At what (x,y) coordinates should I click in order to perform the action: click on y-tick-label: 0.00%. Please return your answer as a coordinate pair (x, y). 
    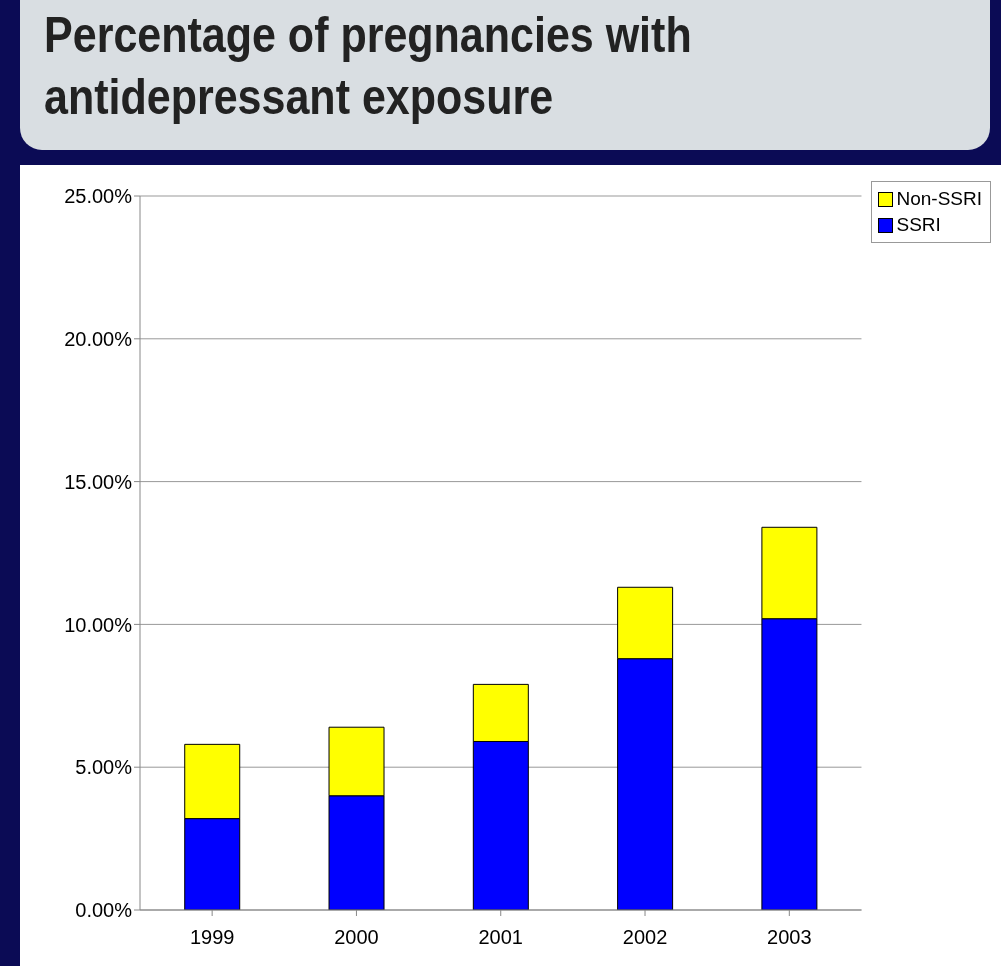
    Looking at the image, I should click on (104, 910).